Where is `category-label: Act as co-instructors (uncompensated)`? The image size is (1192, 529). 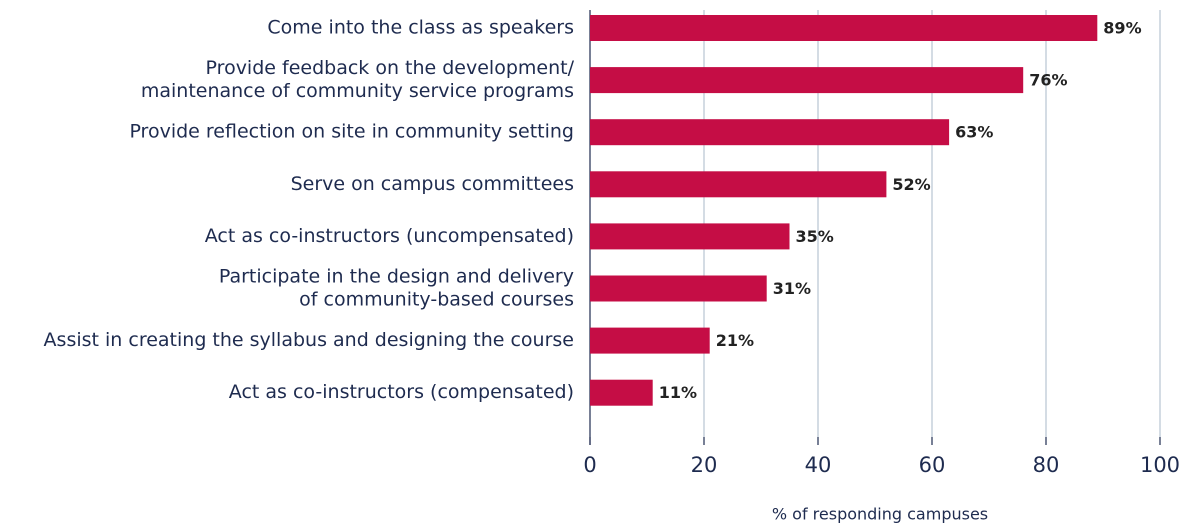 category-label: Act as co-instructors (uncompensated) is located at coordinates (389, 236).